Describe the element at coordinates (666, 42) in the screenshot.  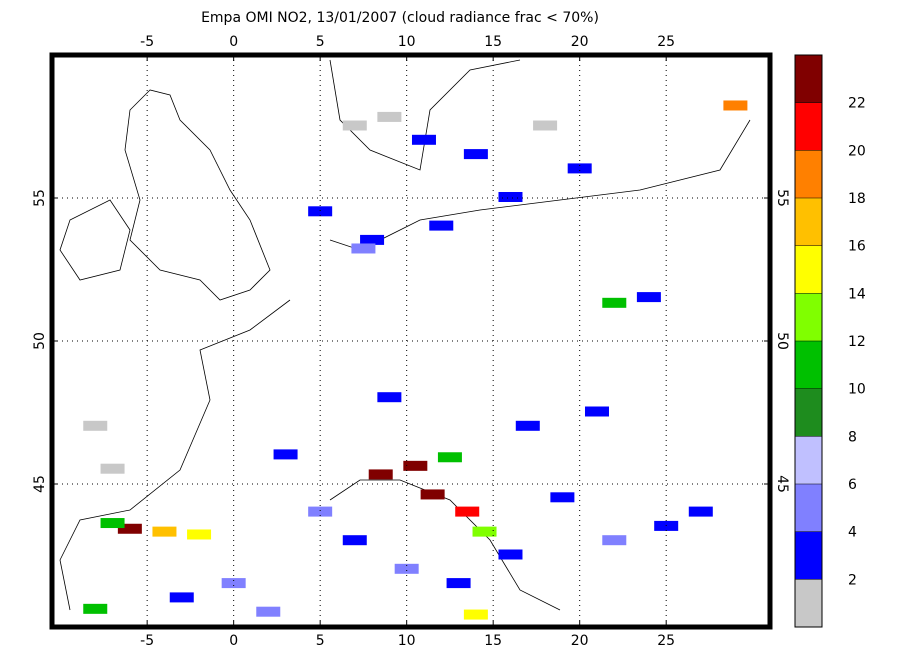
I see `x-tick-label-top: 25` at that location.